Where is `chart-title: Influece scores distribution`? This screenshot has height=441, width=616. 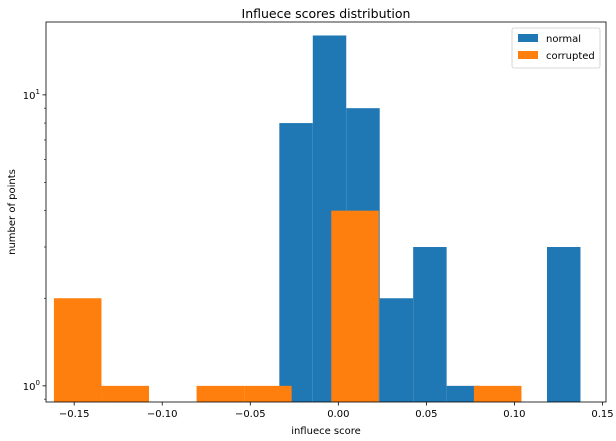
chart-title: Influece scores distribution is located at coordinates (326, 13).